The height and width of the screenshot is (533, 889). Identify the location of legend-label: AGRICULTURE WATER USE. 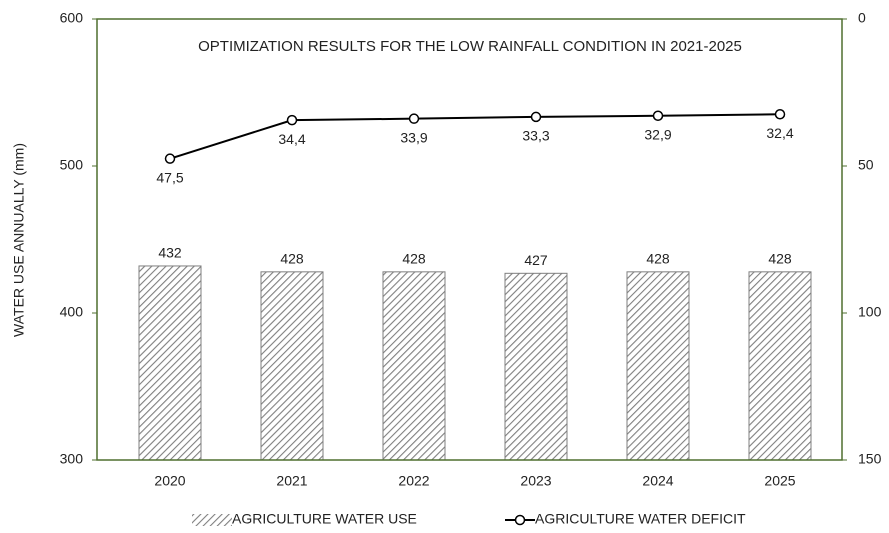
(324, 519).